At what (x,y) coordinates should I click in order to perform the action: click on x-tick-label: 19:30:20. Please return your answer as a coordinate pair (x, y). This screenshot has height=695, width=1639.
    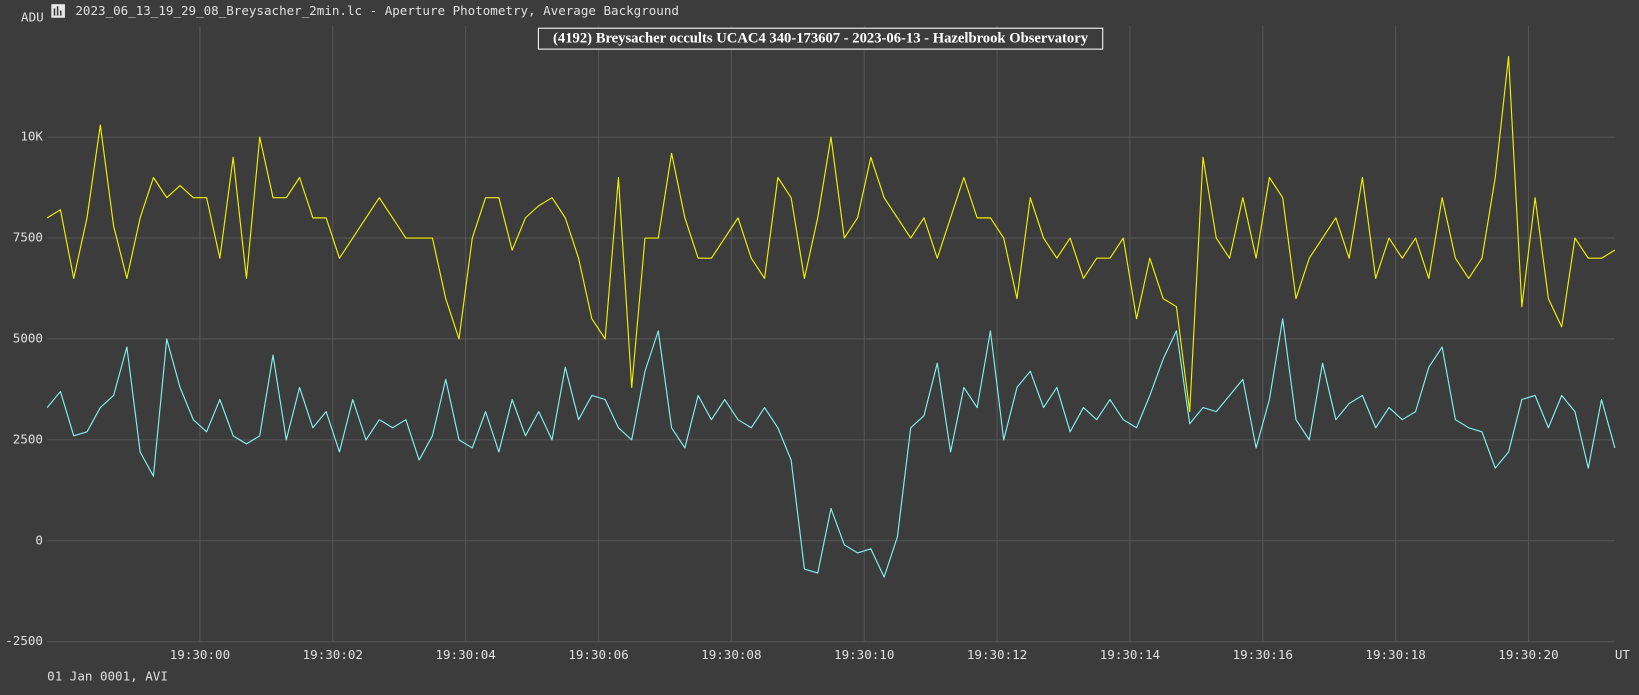
    Looking at the image, I should click on (1528, 654).